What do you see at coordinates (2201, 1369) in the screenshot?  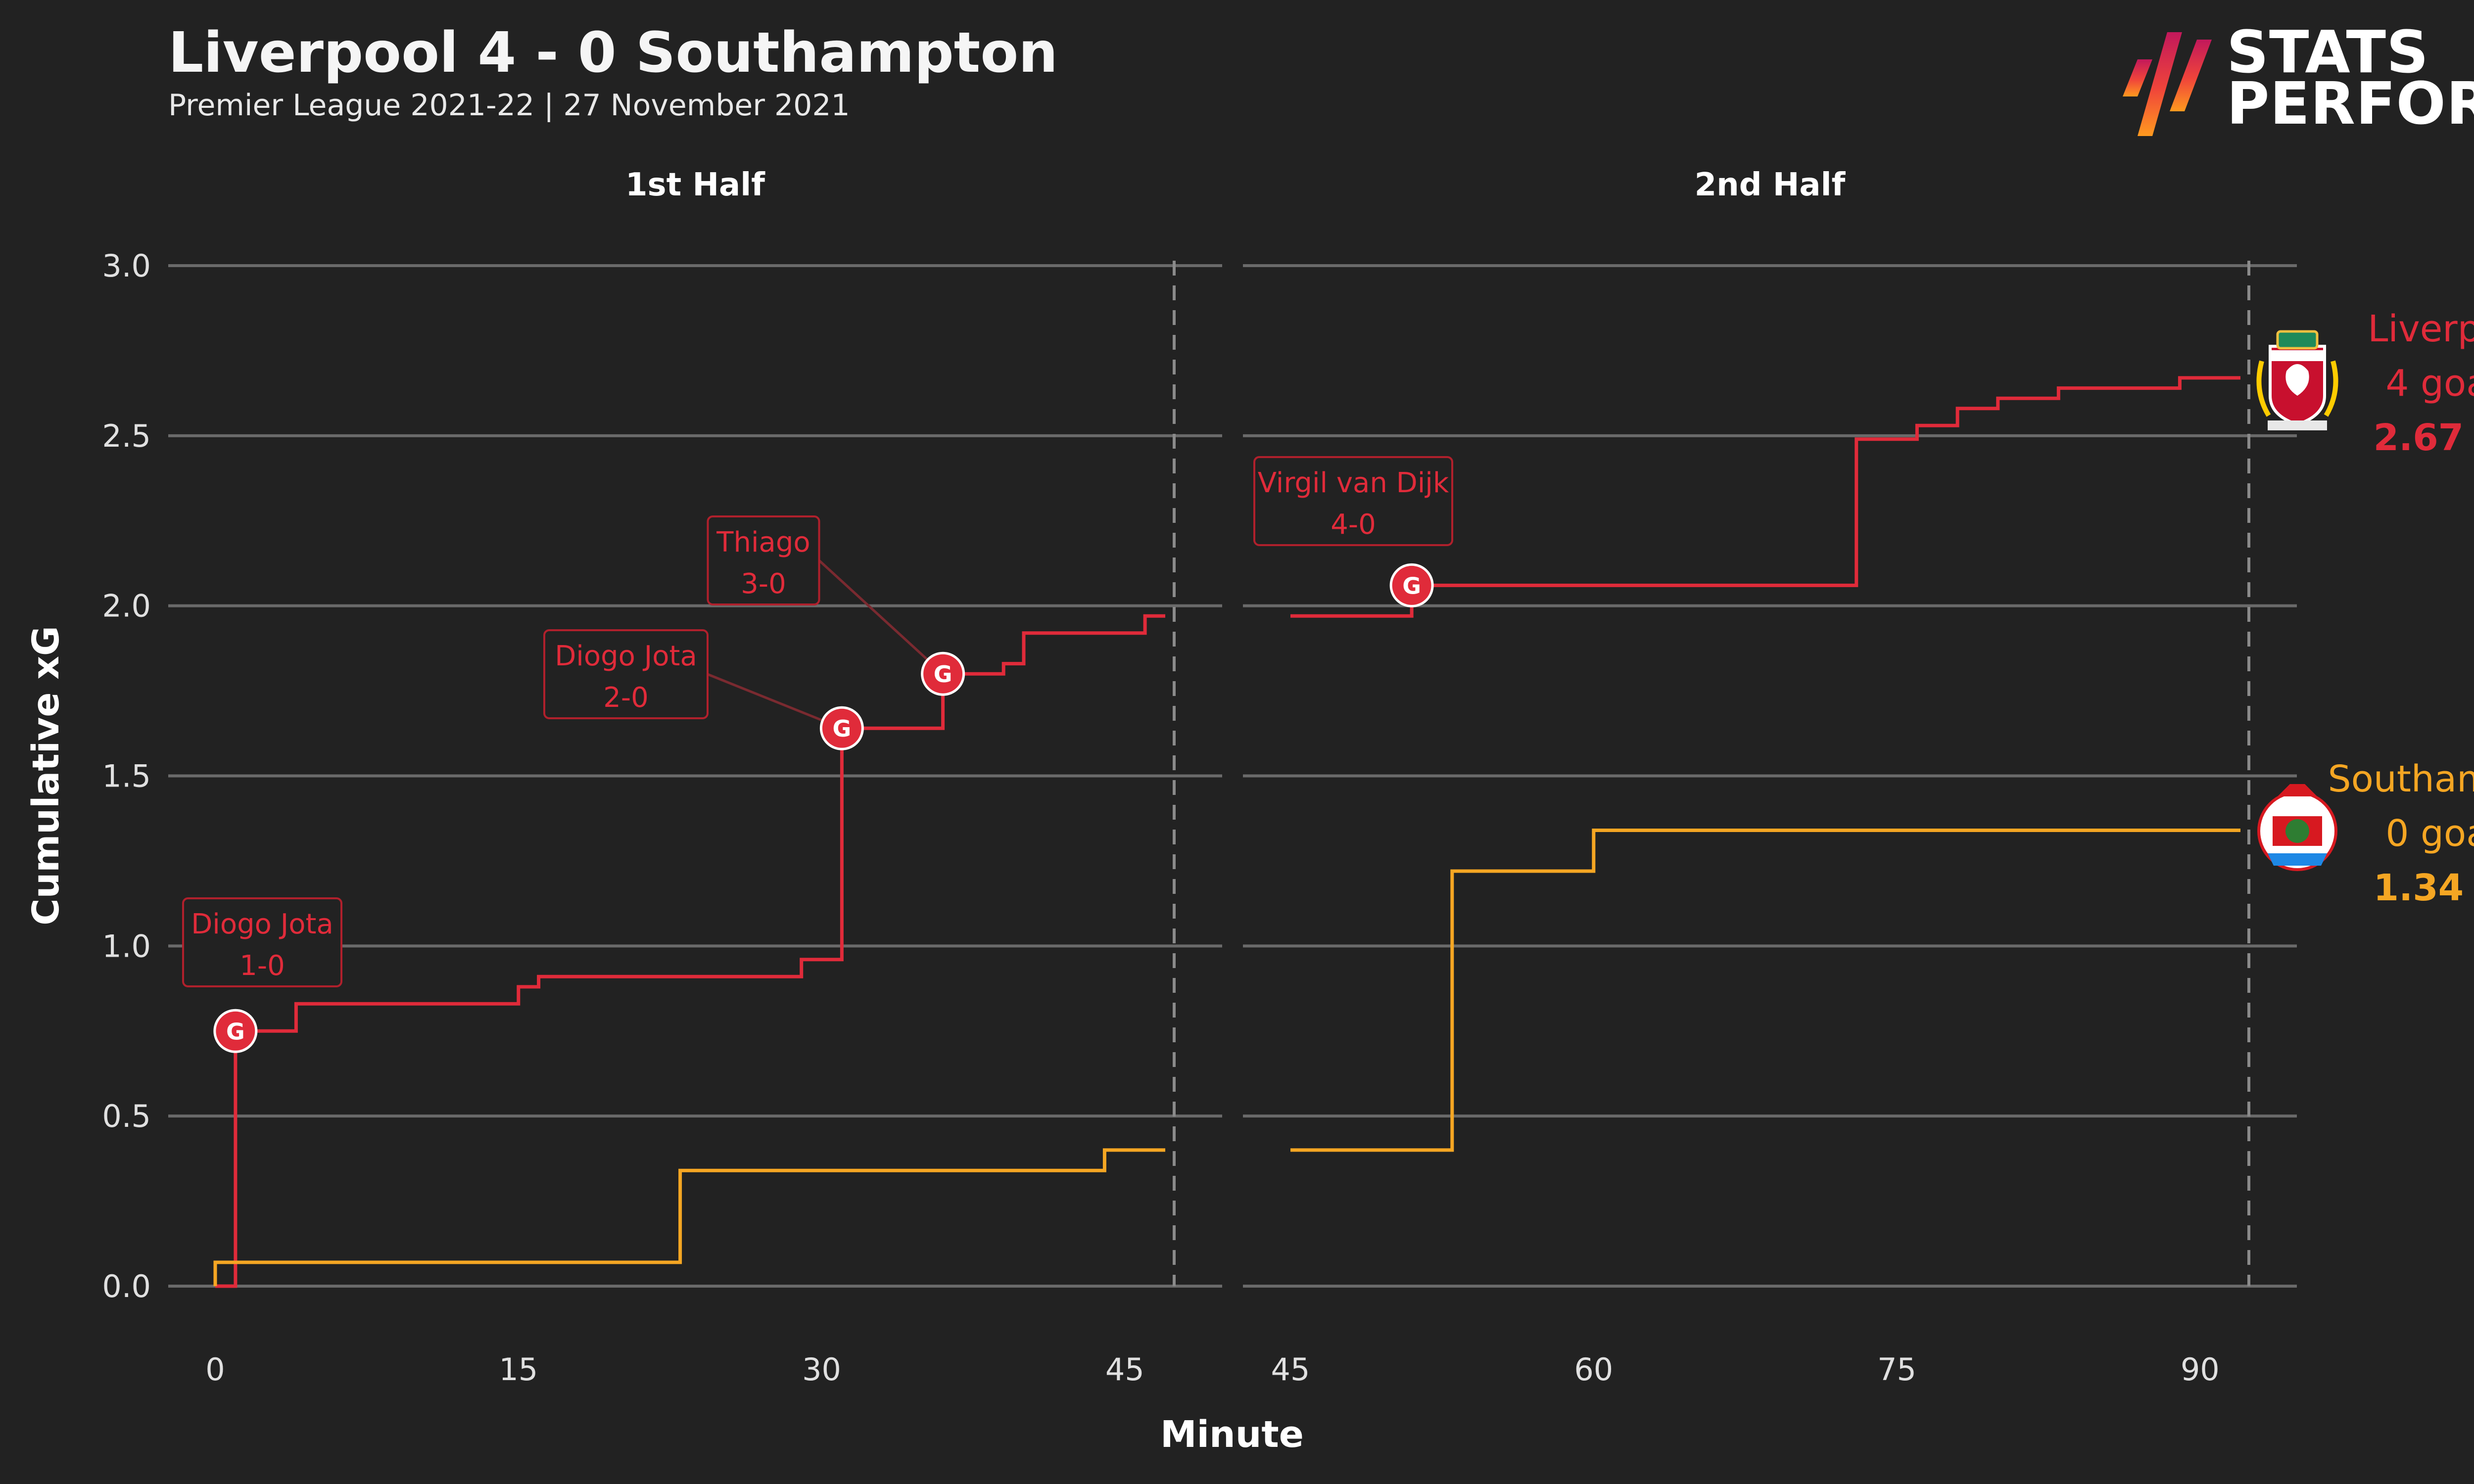 I see `x-tick-label: 90` at bounding box center [2201, 1369].